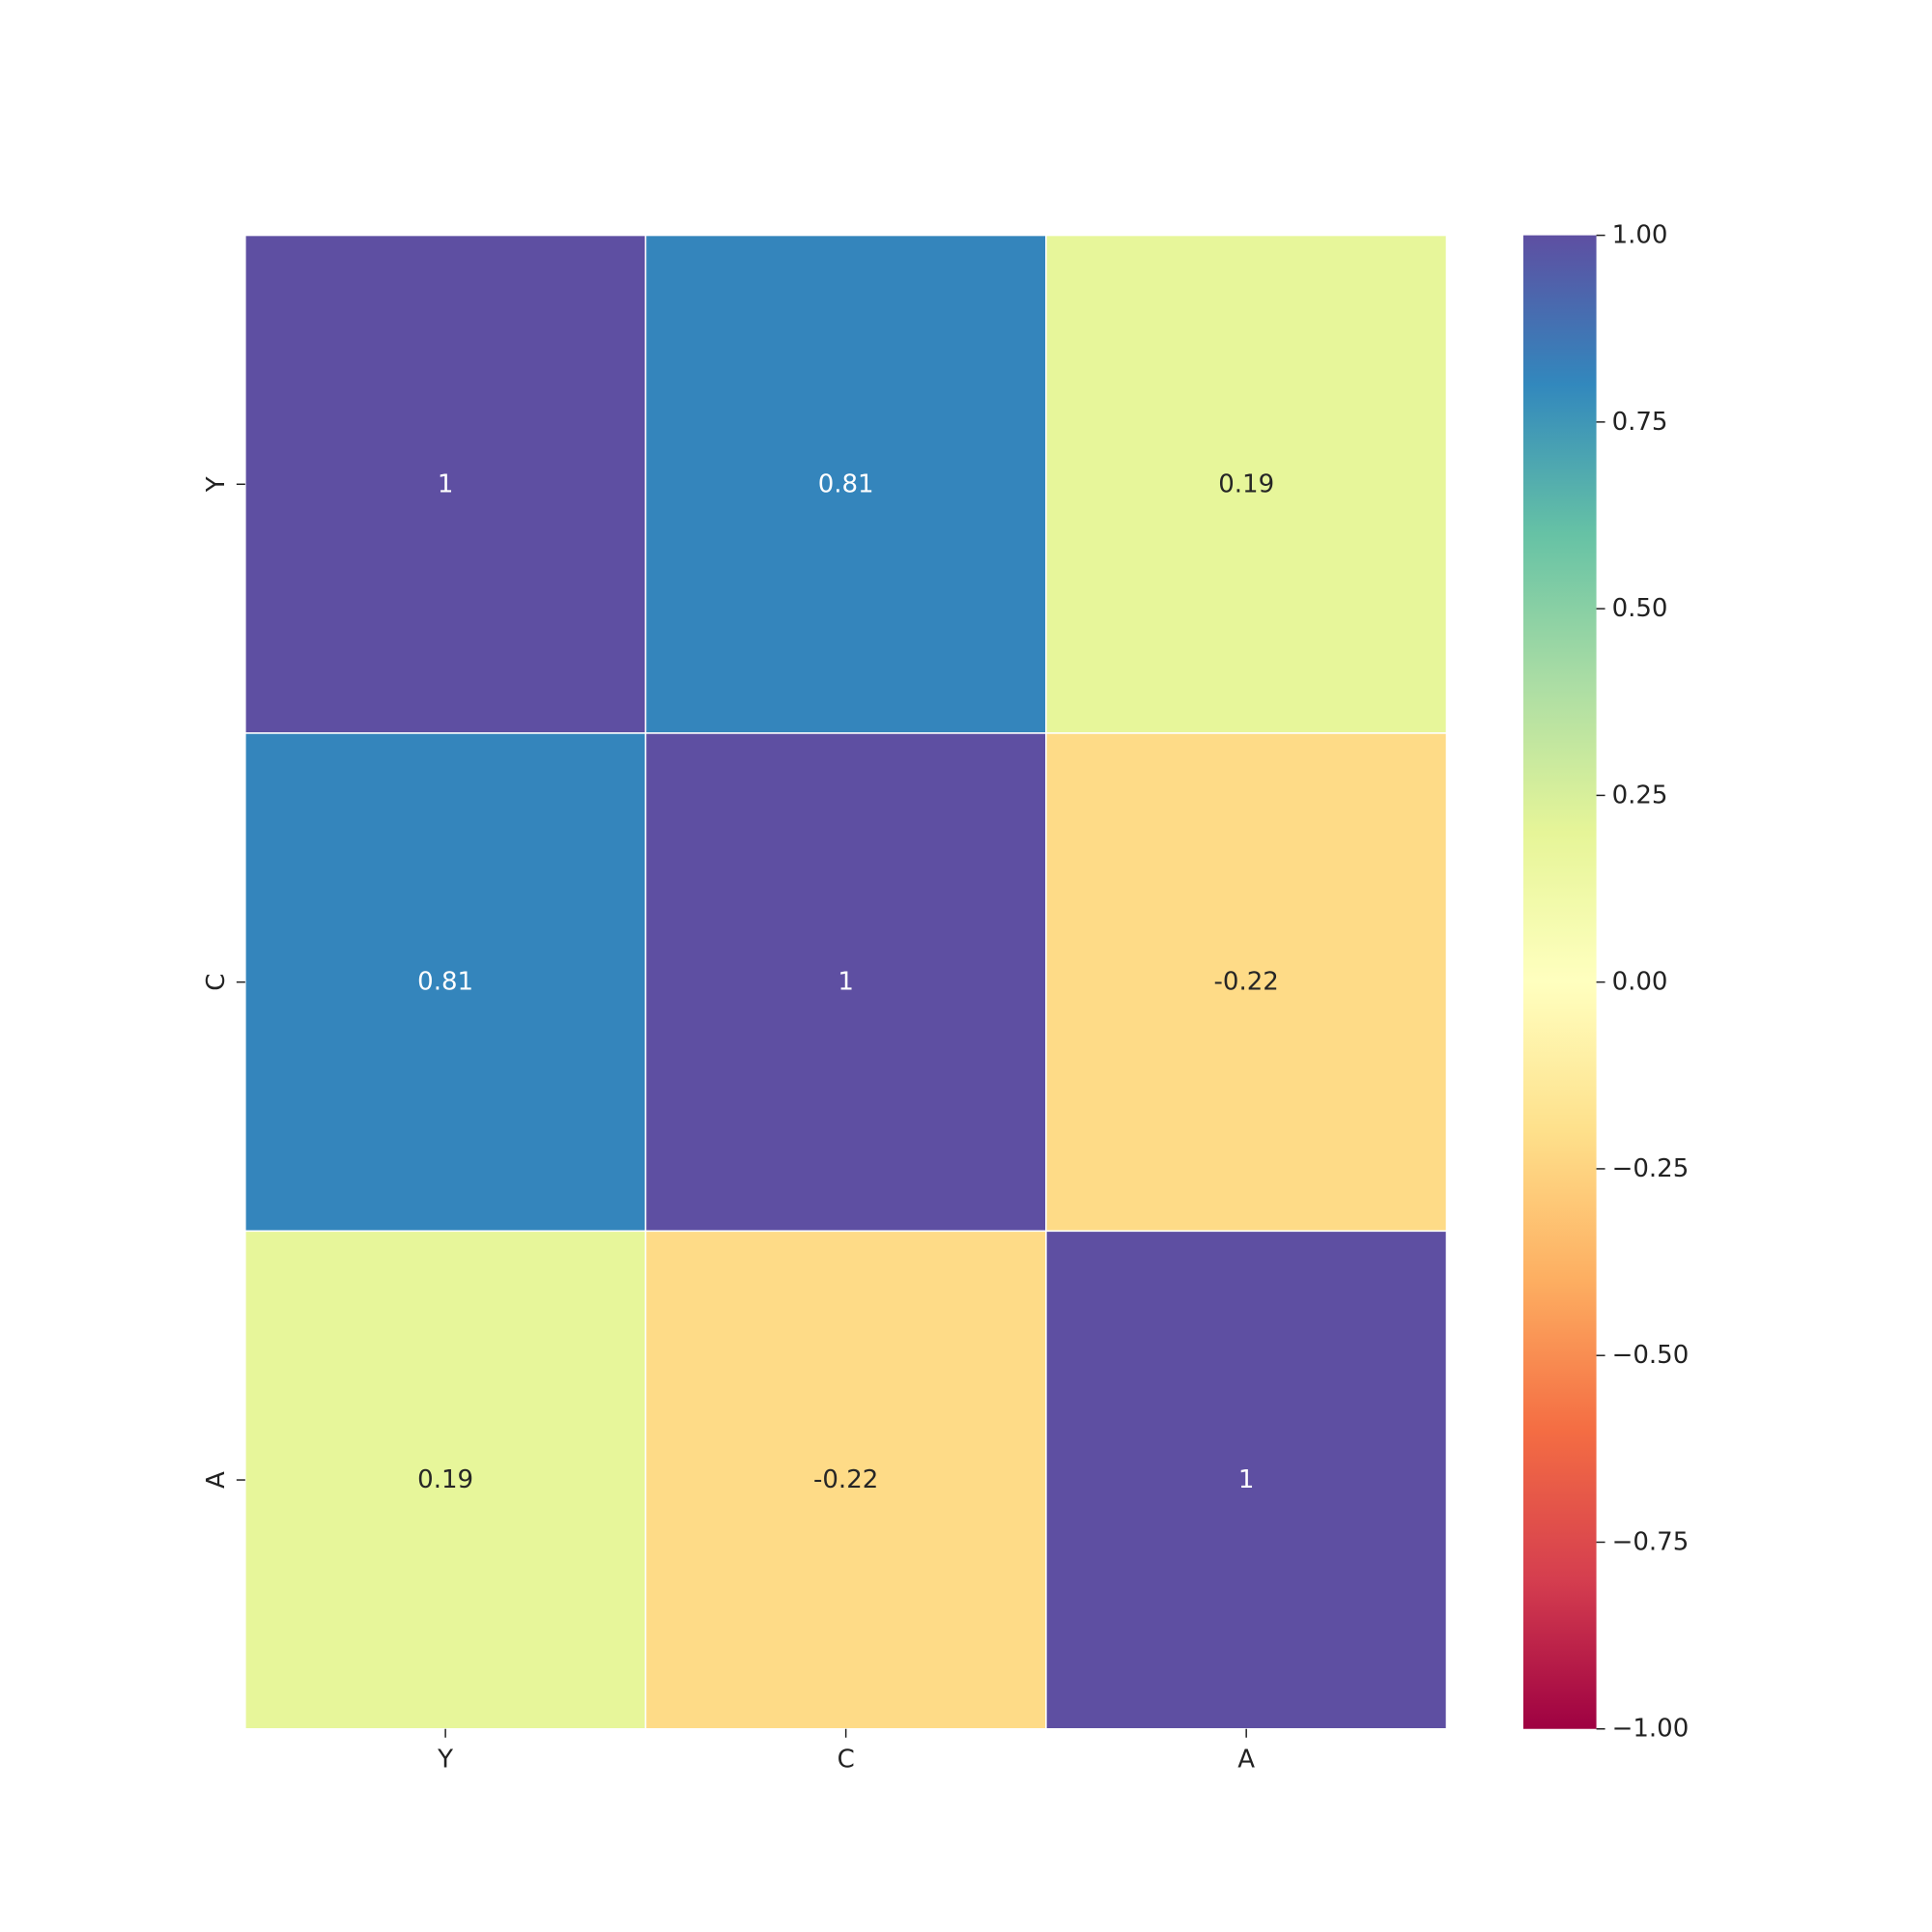  What do you see at coordinates (1640, 982) in the screenshot?
I see `colorbar-tick-label: 0.00` at bounding box center [1640, 982].